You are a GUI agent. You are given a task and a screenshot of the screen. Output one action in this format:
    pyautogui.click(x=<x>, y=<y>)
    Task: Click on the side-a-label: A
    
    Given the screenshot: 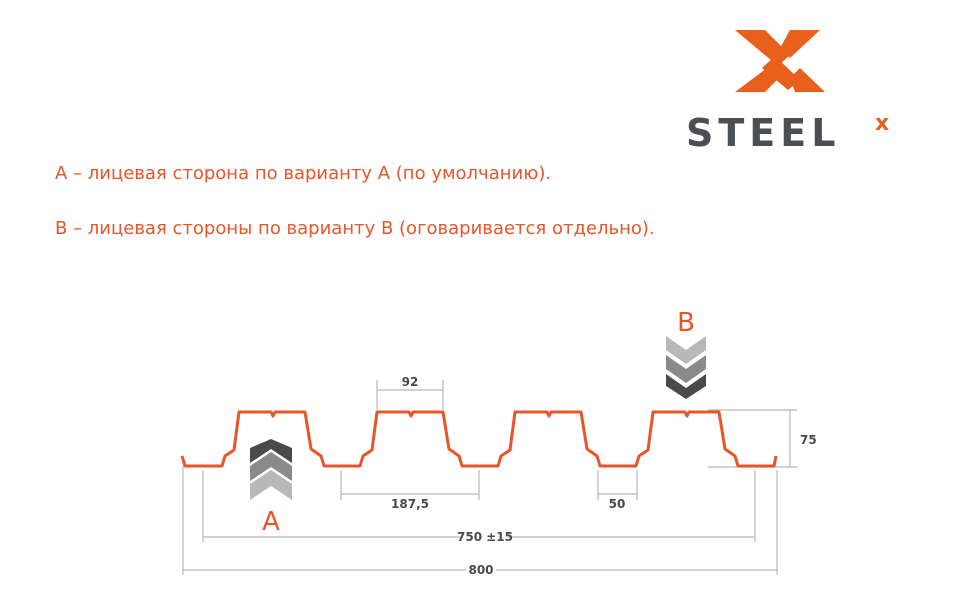 What is the action you would take?
    pyautogui.click(x=271, y=522)
    